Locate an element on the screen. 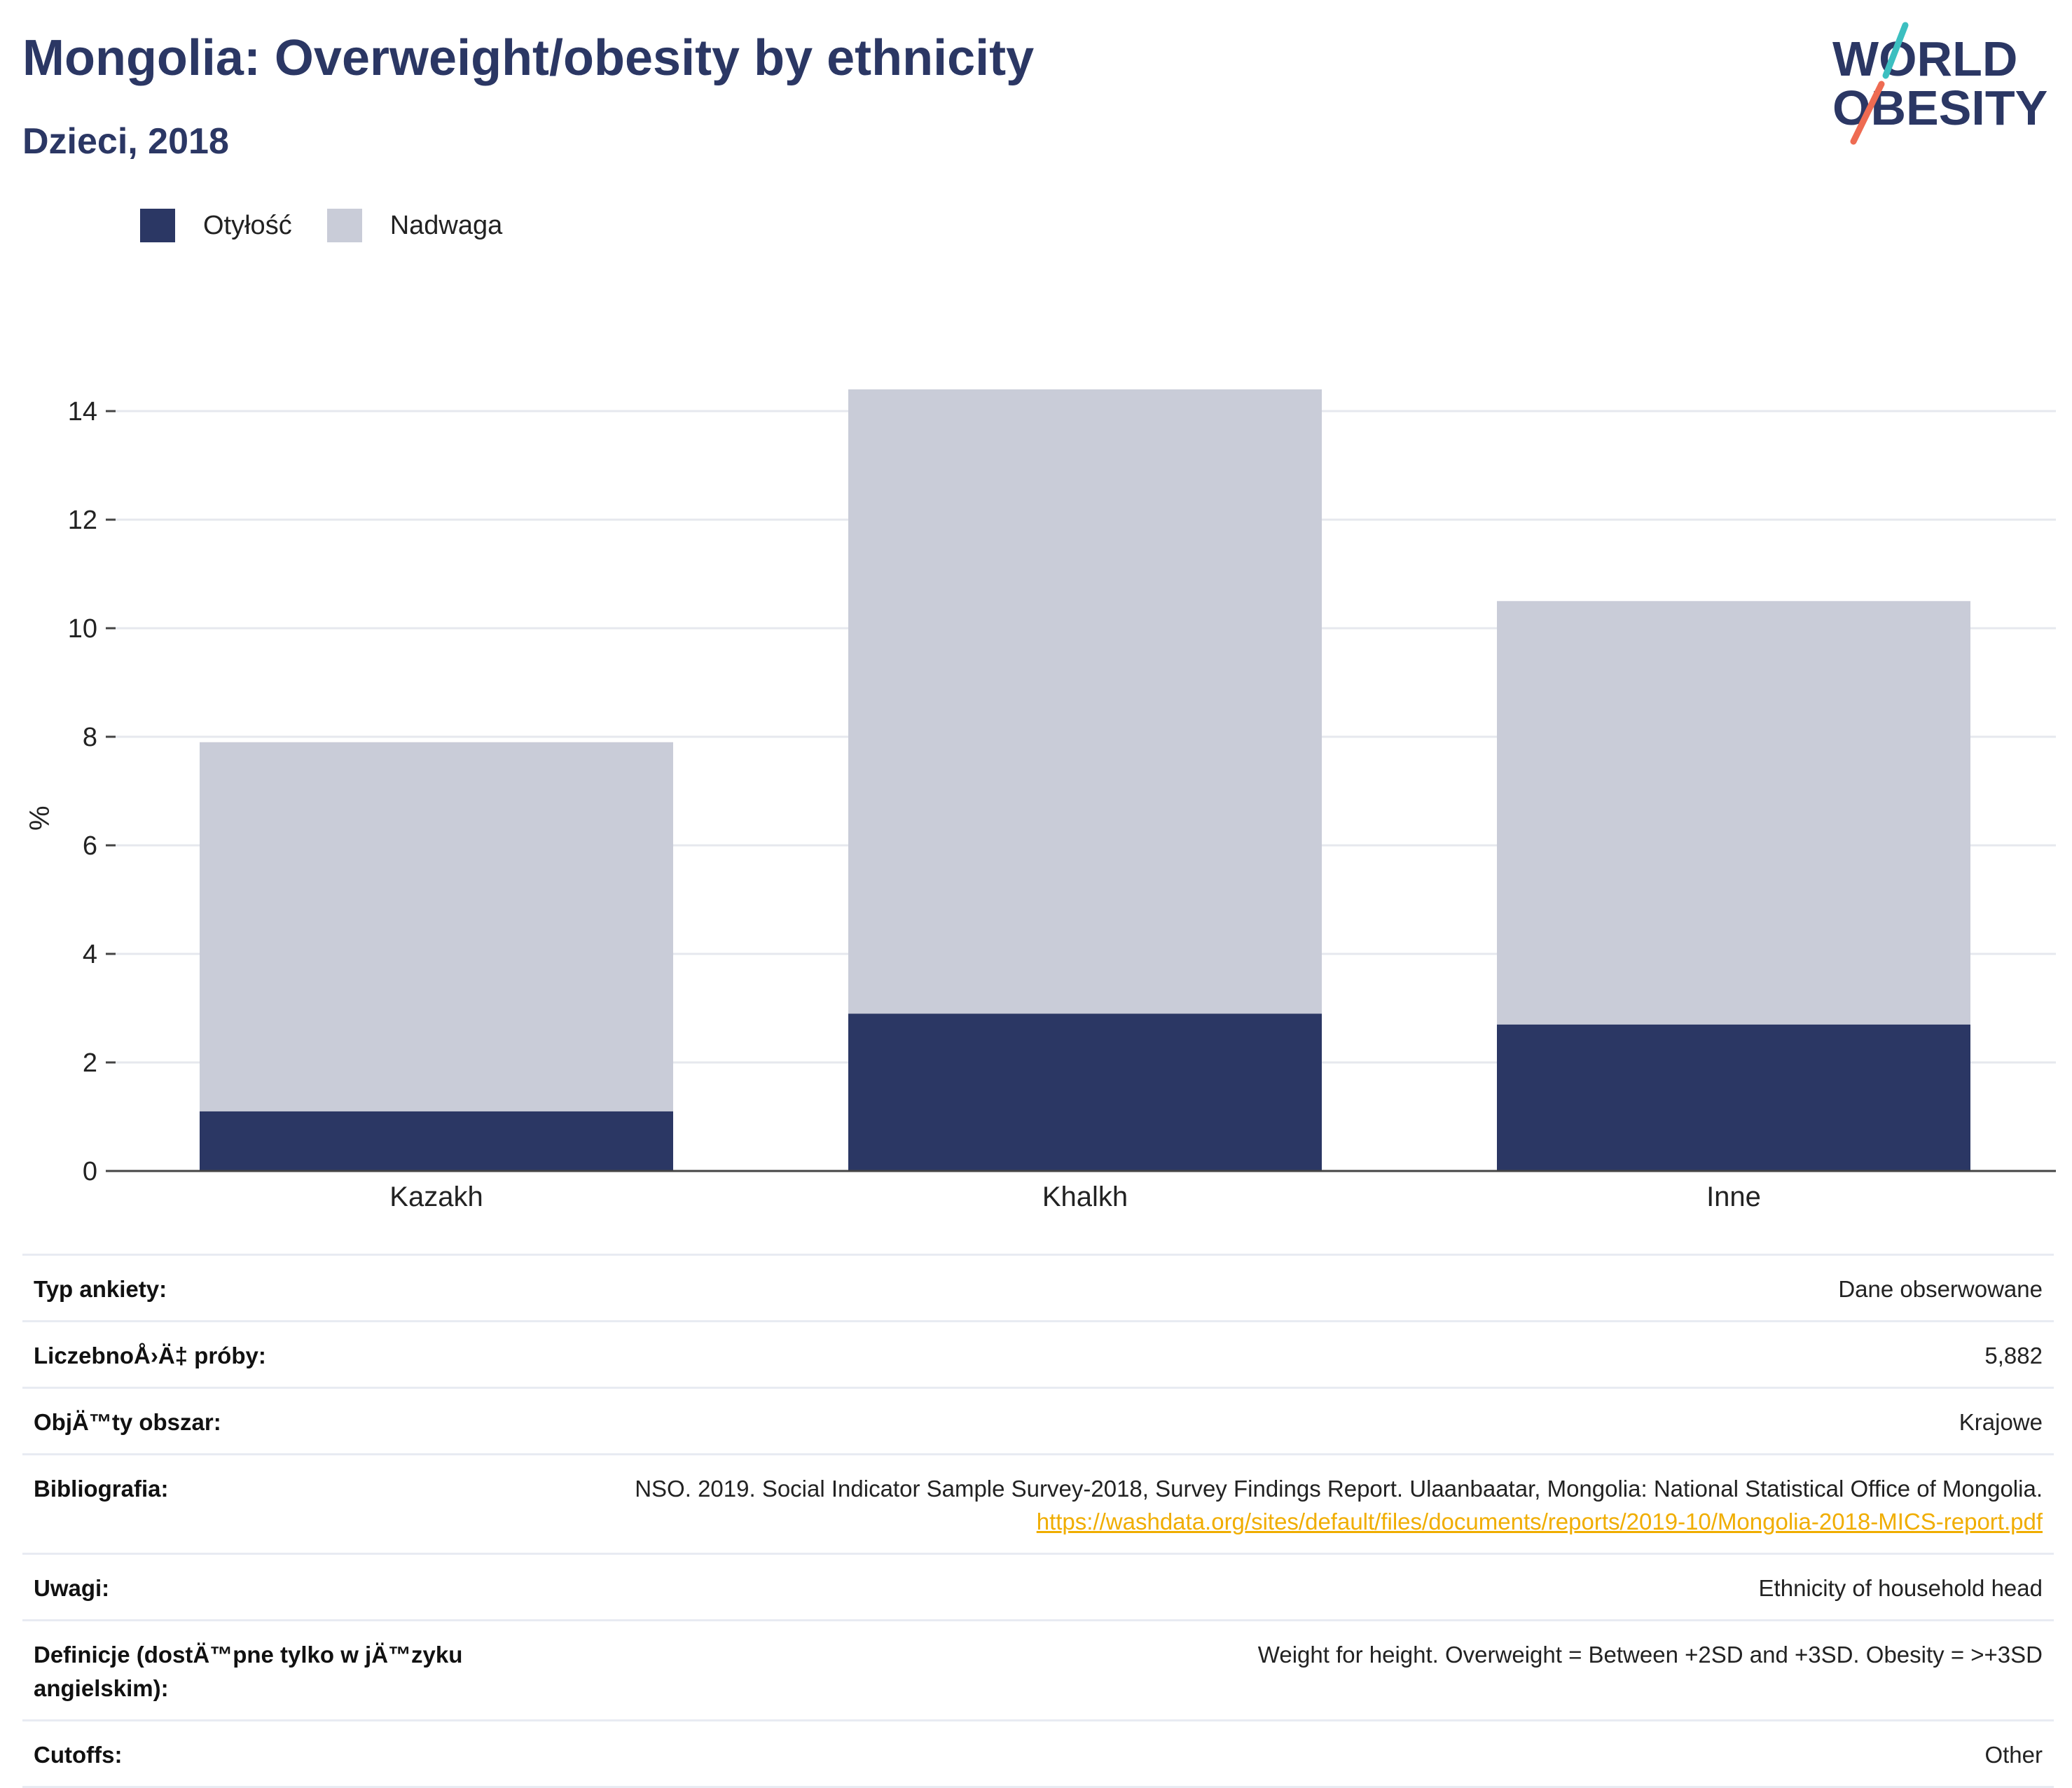 The height and width of the screenshot is (1788, 2072). y-tick-label: 14 is located at coordinates (83, 412).